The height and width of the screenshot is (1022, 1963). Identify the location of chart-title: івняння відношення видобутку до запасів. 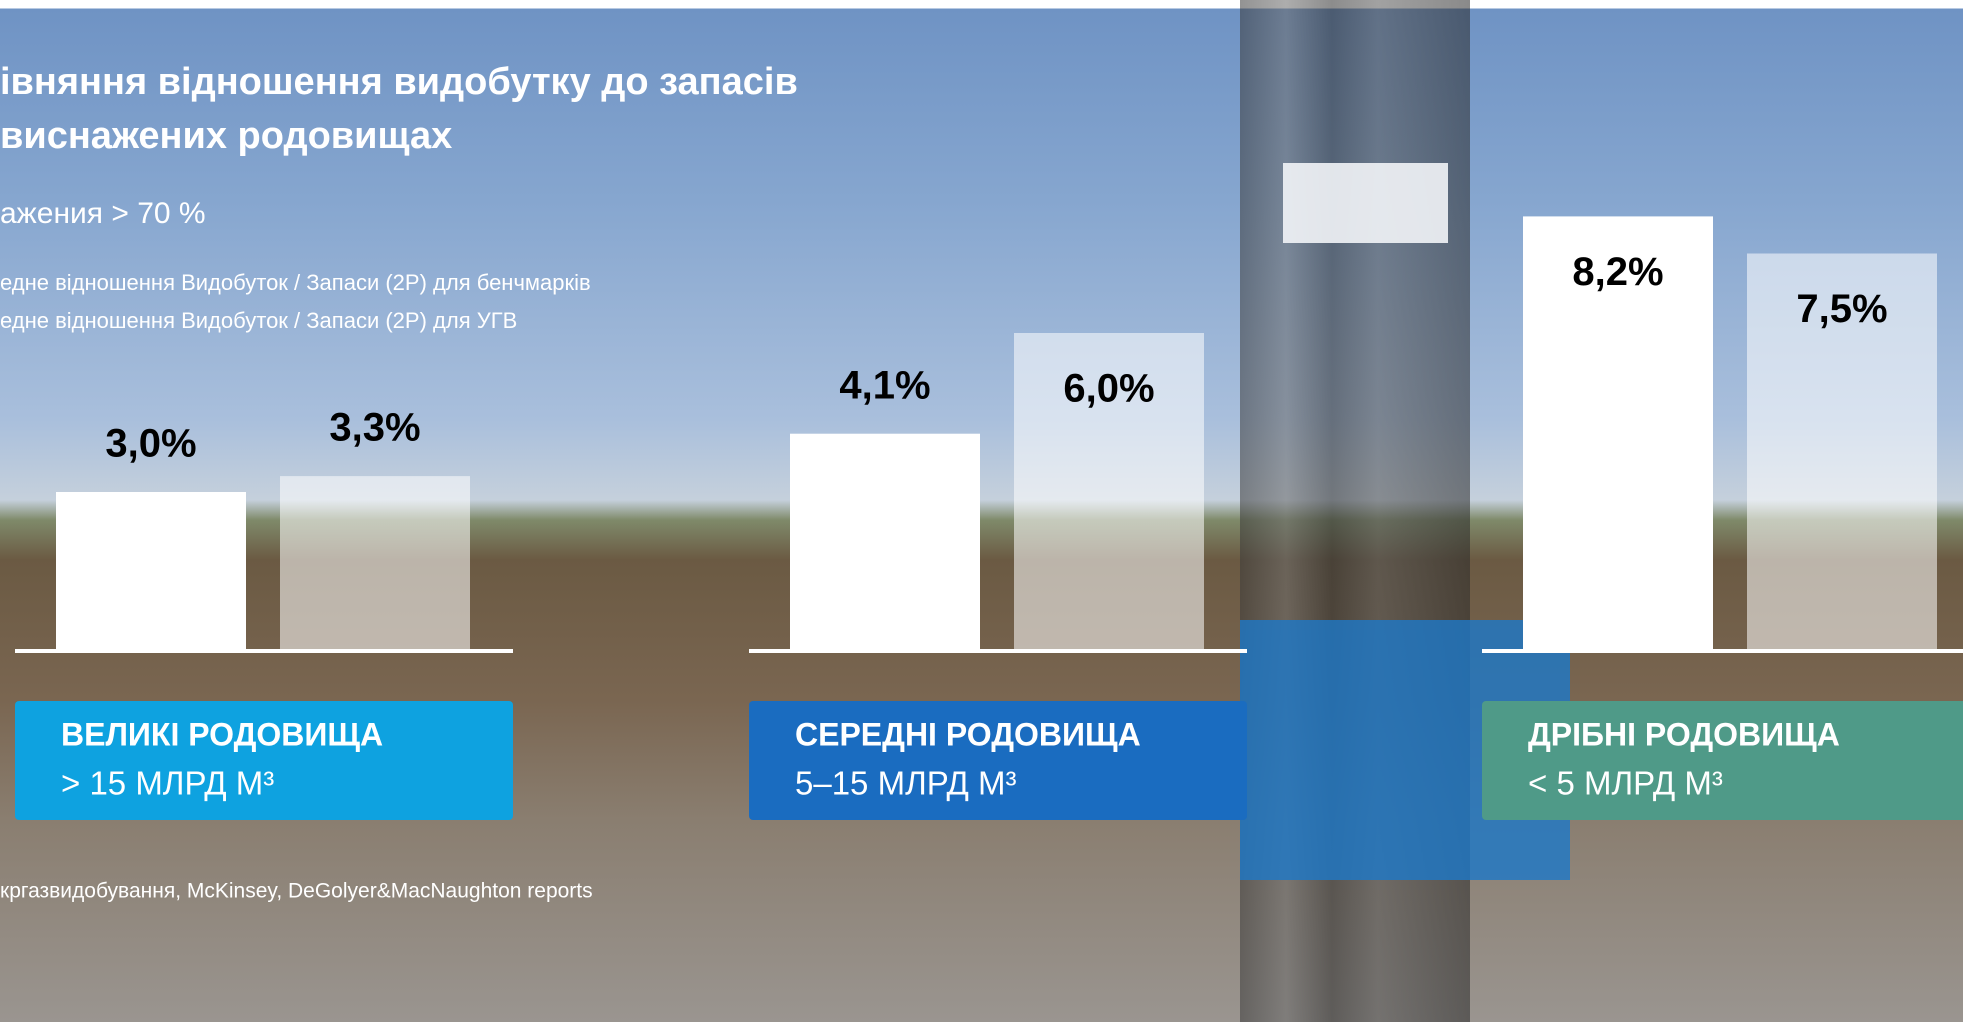
(399, 82).